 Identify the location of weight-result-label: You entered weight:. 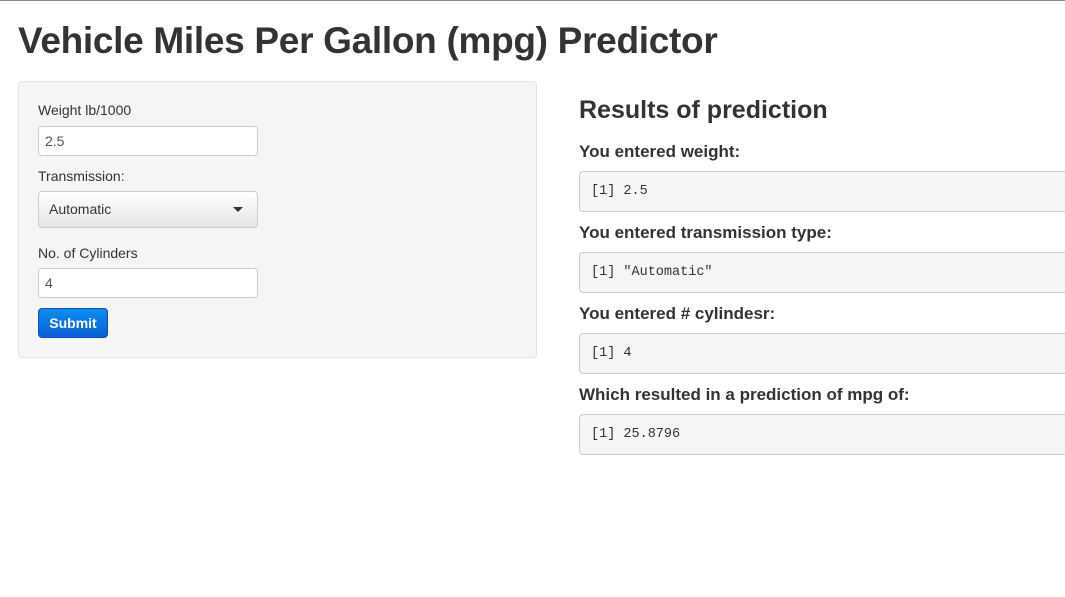
(660, 151).